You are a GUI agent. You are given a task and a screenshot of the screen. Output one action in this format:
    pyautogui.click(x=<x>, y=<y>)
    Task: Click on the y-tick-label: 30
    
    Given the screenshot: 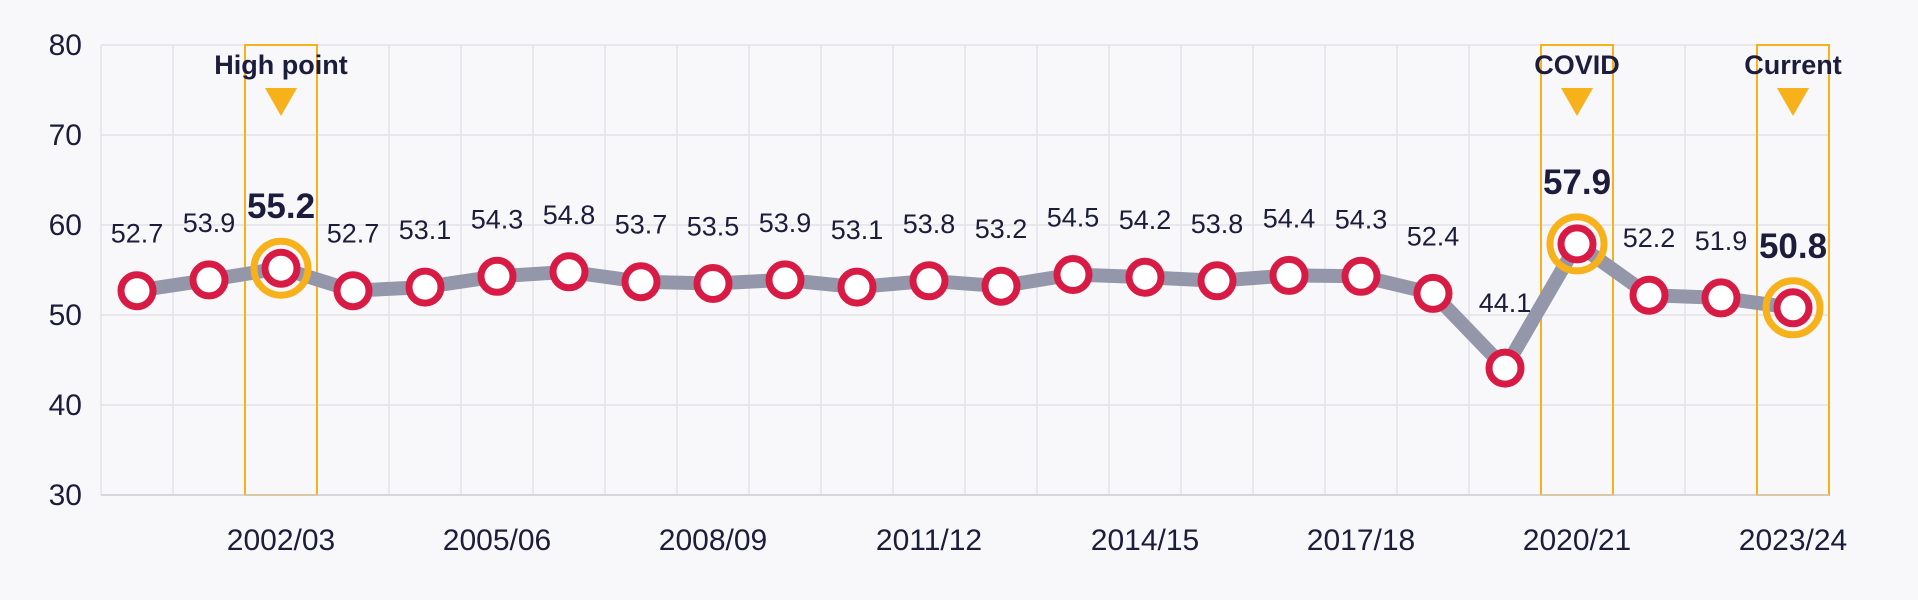 What is the action you would take?
    pyautogui.click(x=65, y=495)
    